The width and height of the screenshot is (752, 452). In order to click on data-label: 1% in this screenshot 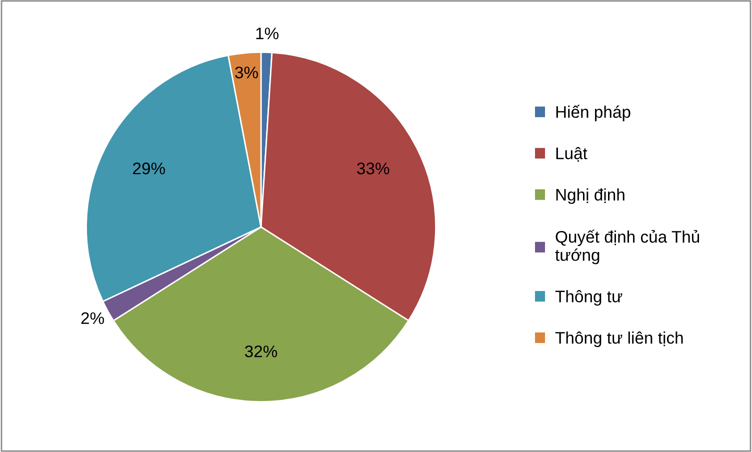, I will do `click(267, 34)`.